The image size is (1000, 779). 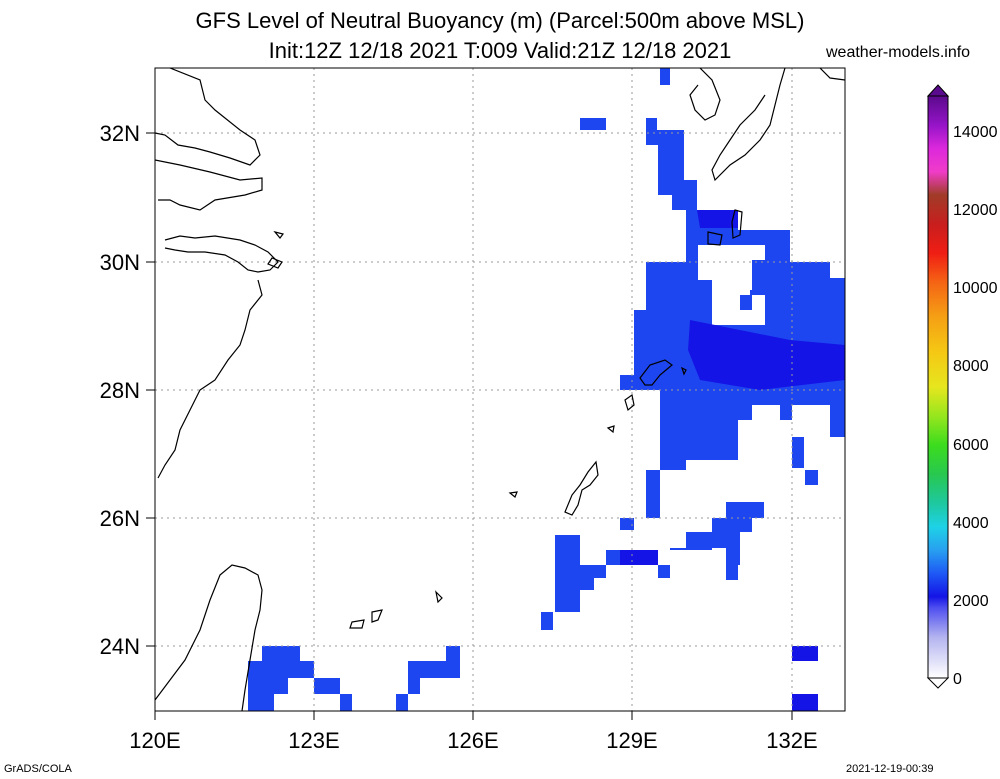 What do you see at coordinates (377, 616) in the screenshot?
I see `island-ishigaki` at bounding box center [377, 616].